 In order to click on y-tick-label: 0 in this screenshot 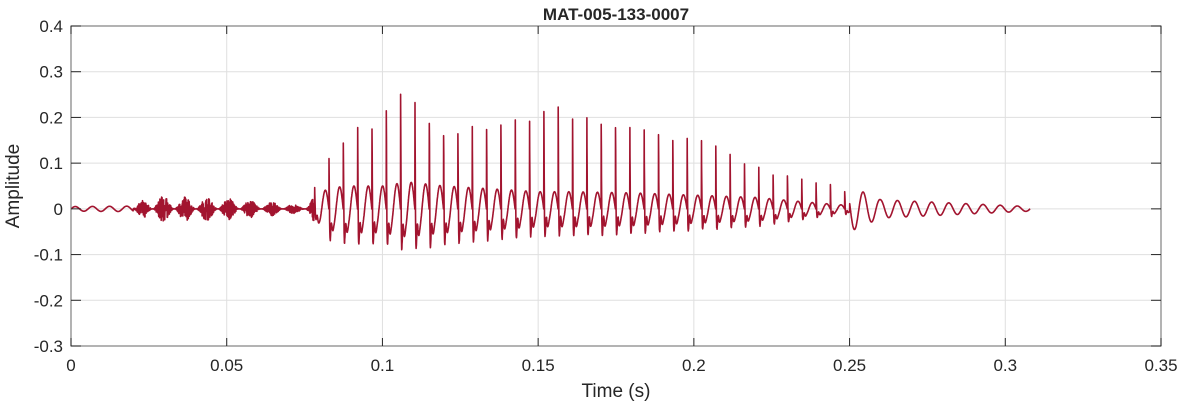, I will do `click(58, 209)`.